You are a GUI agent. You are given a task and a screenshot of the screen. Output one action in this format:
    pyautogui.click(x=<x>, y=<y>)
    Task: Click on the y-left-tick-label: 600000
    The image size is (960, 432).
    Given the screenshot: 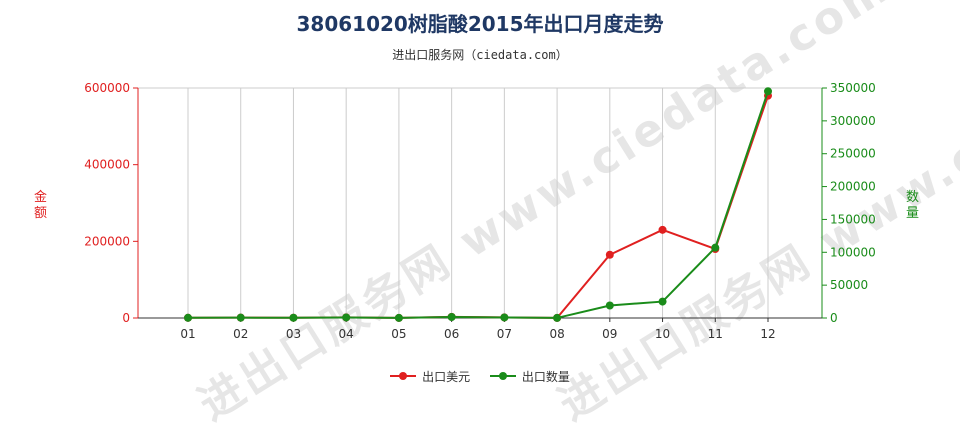 What is the action you would take?
    pyautogui.click(x=107, y=88)
    